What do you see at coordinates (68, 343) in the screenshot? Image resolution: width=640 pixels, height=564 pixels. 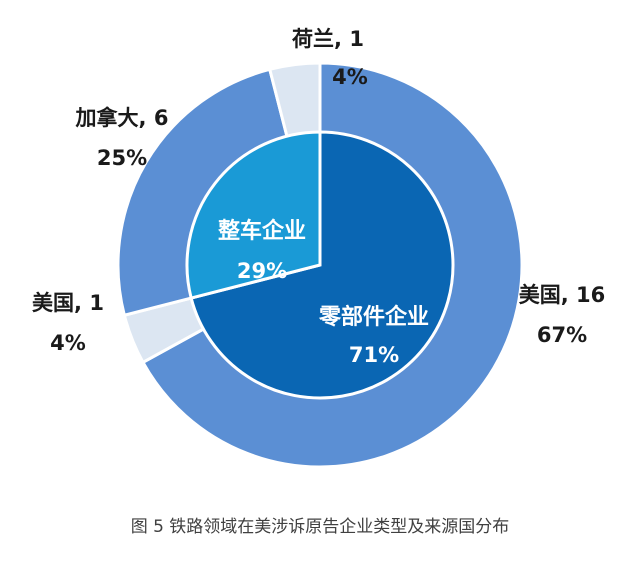 I see `outer-value-usa-small: 4%` at bounding box center [68, 343].